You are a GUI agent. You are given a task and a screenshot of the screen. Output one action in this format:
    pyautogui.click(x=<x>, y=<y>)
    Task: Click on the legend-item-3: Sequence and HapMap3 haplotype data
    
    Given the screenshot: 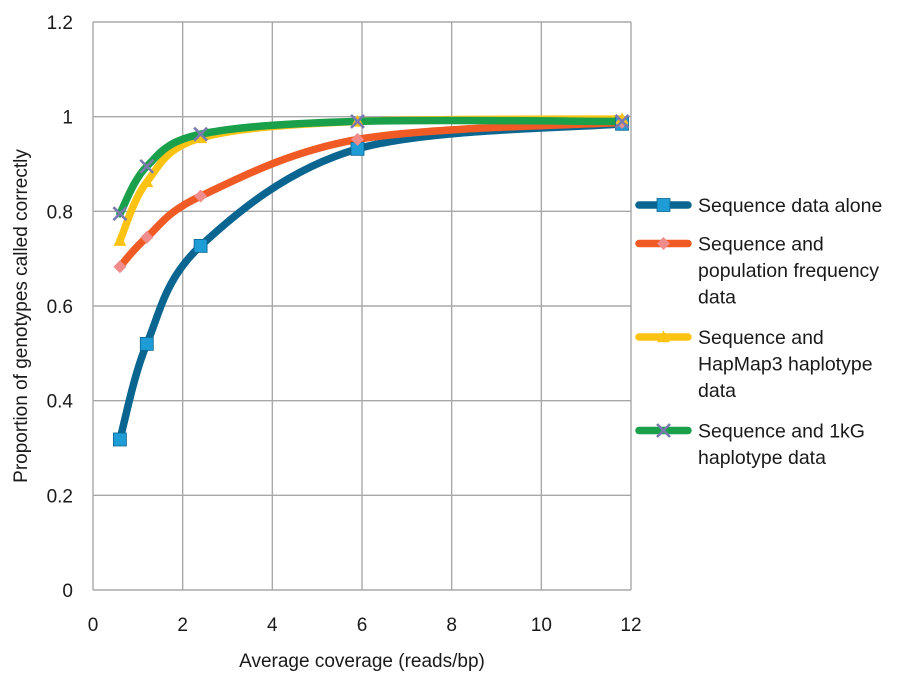 What is the action you would take?
    pyautogui.click(x=754, y=364)
    